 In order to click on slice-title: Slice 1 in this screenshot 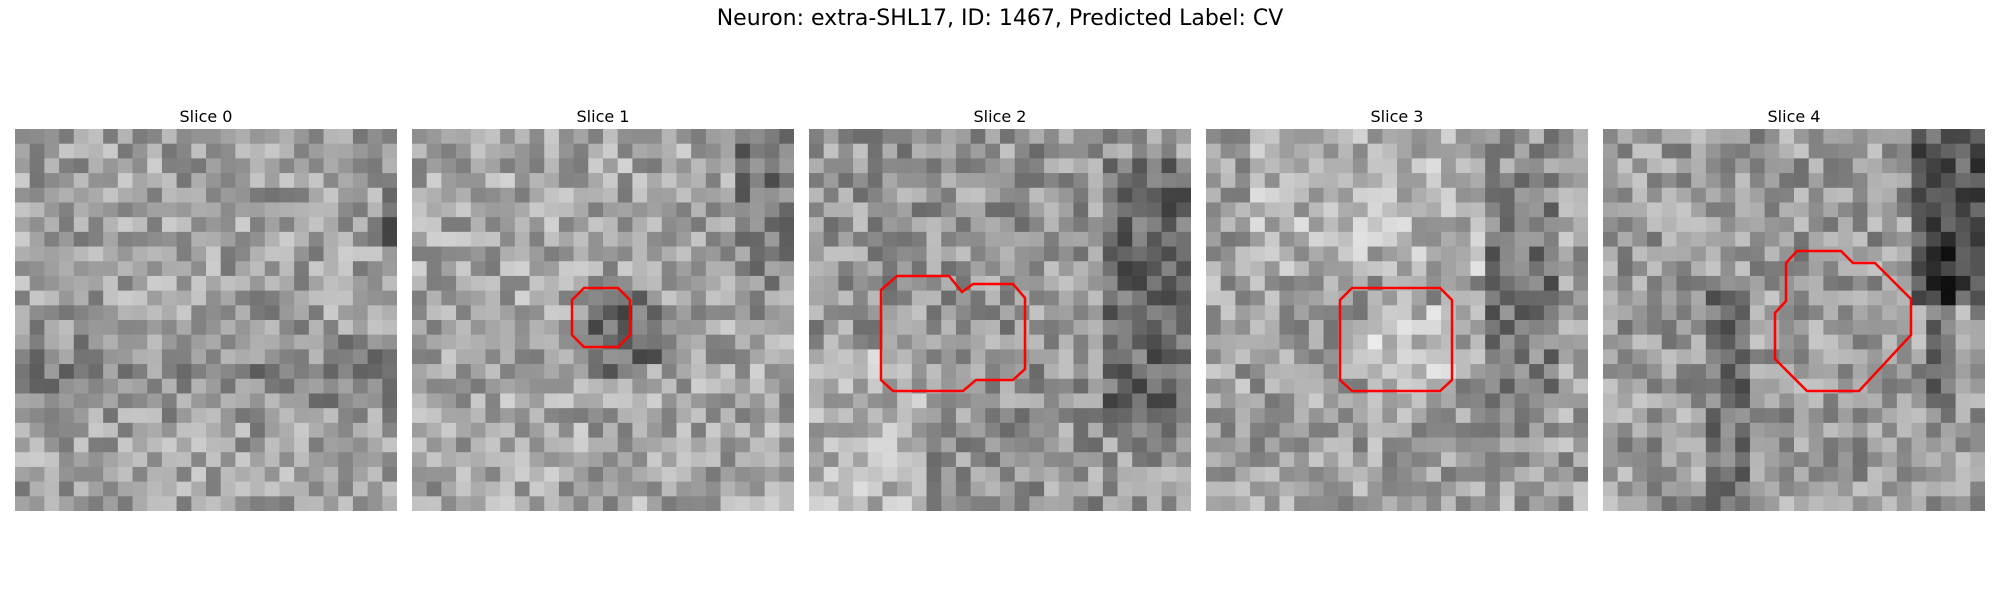, I will do `click(603, 116)`.